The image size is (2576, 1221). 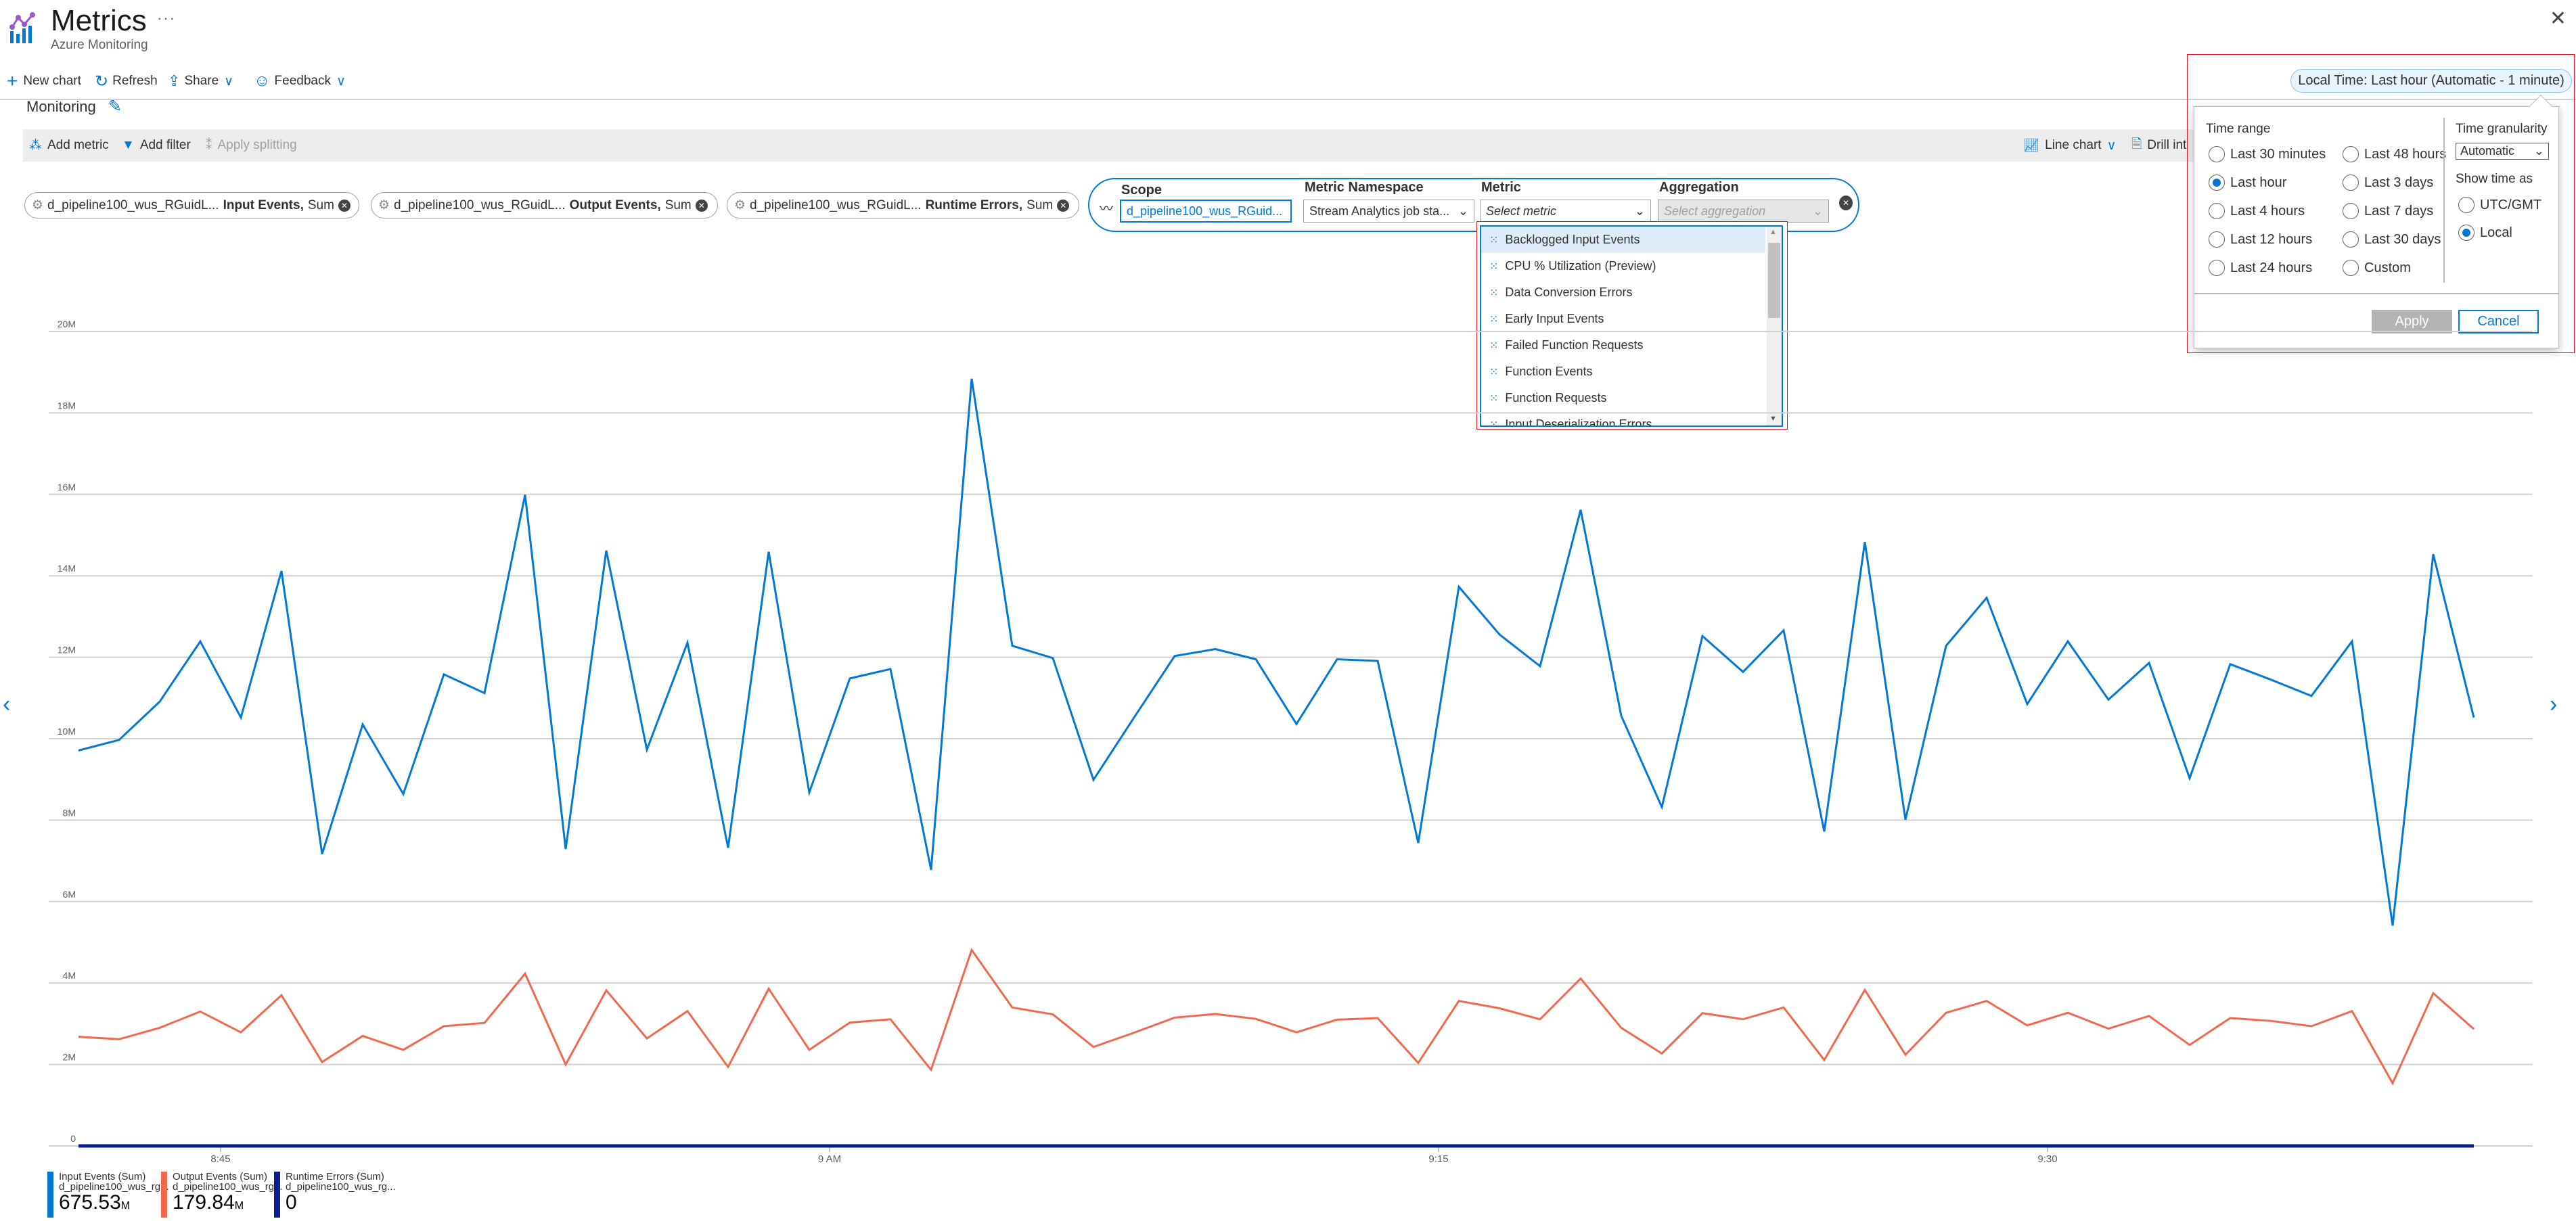 What do you see at coordinates (2502, 151) in the screenshot?
I see `granularity-select: Automatic ⌄` at bounding box center [2502, 151].